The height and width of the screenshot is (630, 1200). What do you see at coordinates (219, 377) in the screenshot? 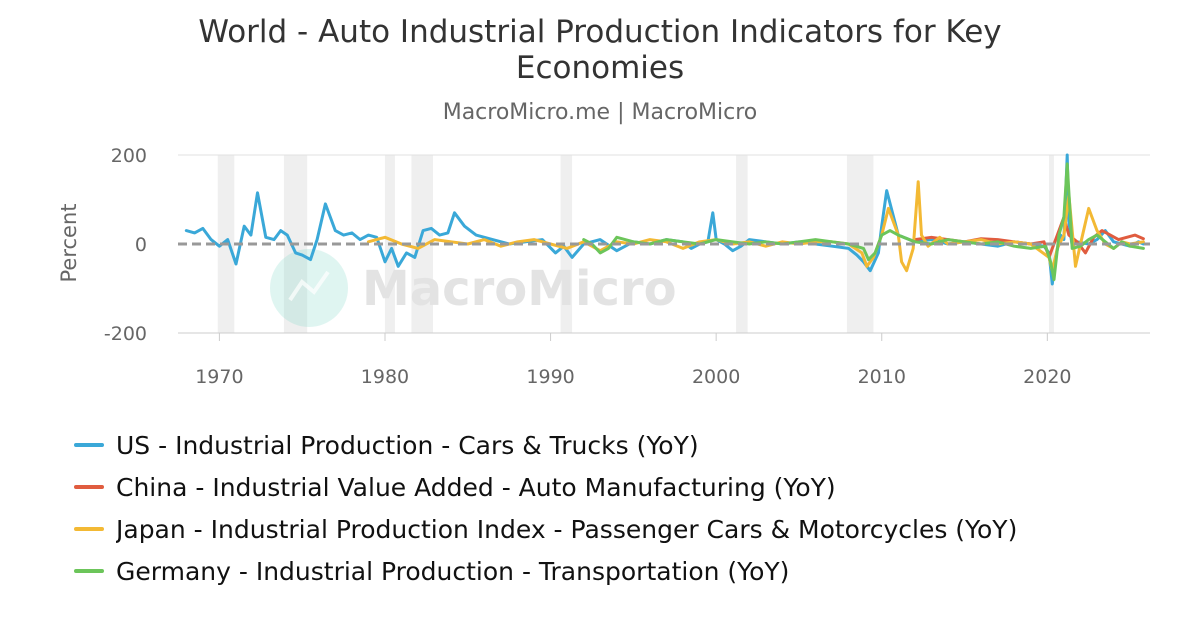
I see `x-tick-label: 1970` at bounding box center [219, 377].